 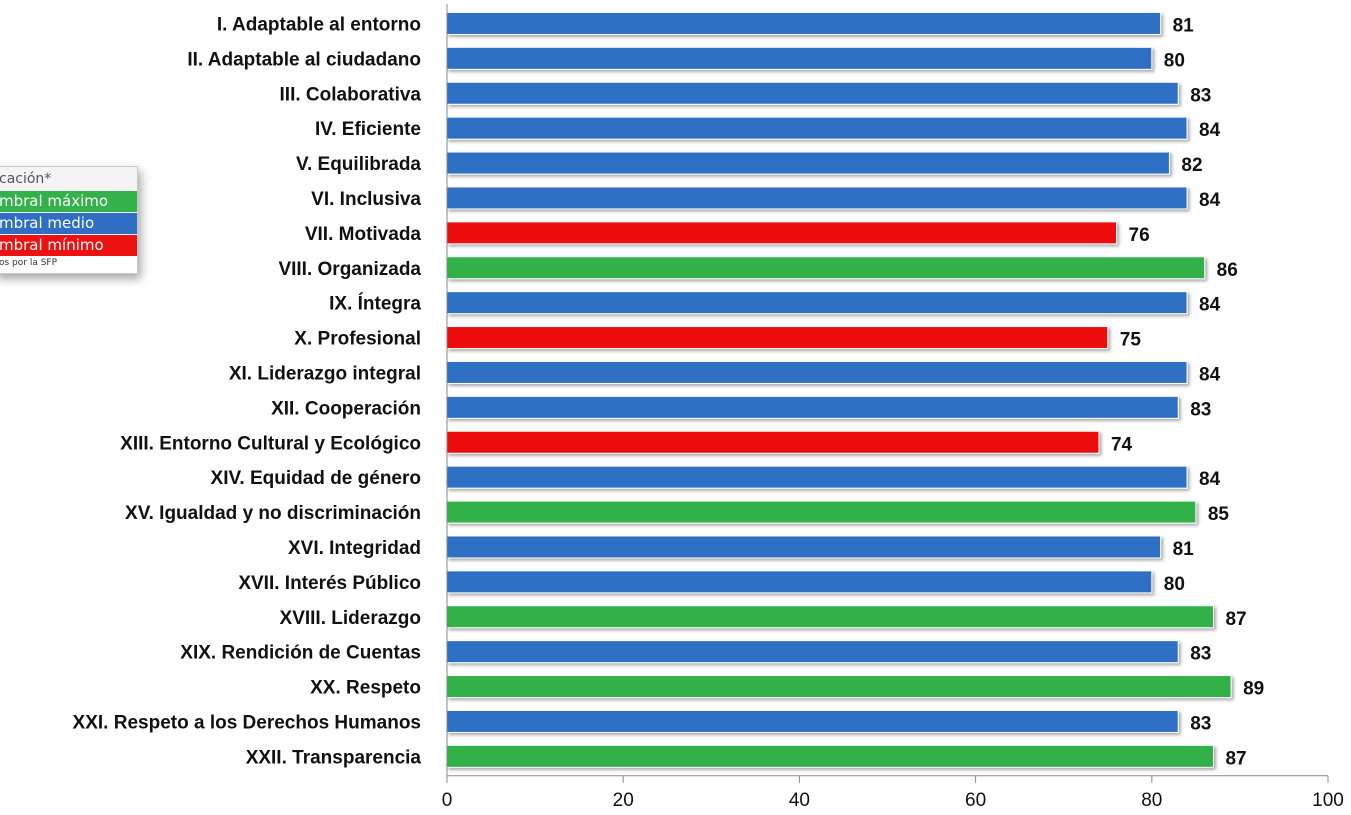 I want to click on legend-item-umbral-minimo: mbral mínimo, so click(x=68, y=245).